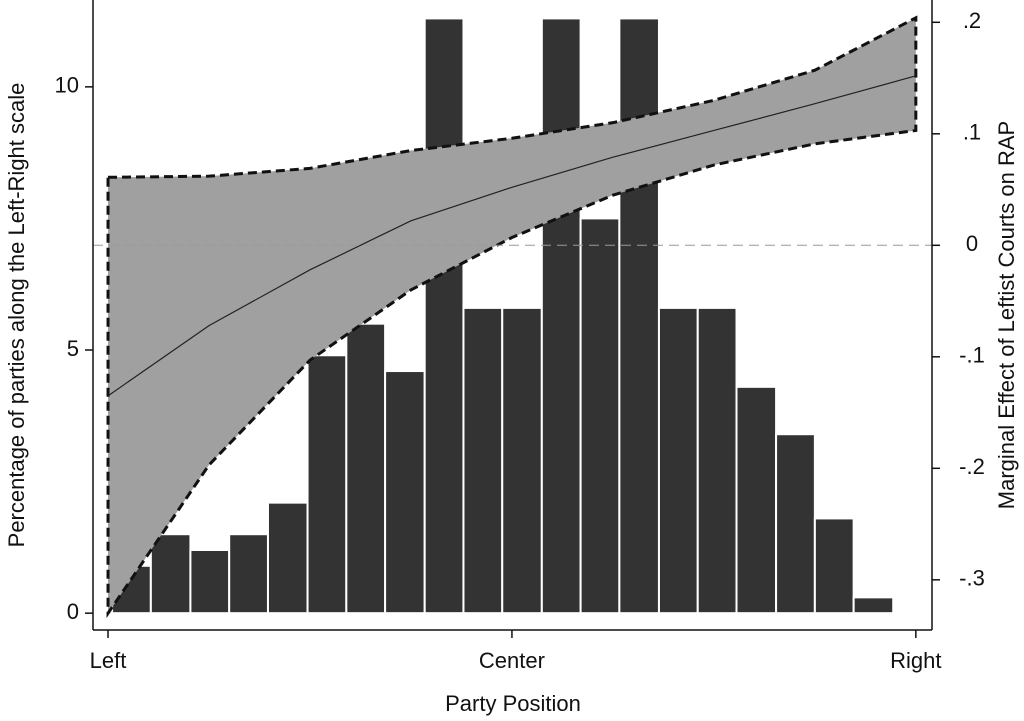 The height and width of the screenshot is (721, 1024). Describe the element at coordinates (972, 578) in the screenshot. I see `y2-tick-label: -.3` at that location.